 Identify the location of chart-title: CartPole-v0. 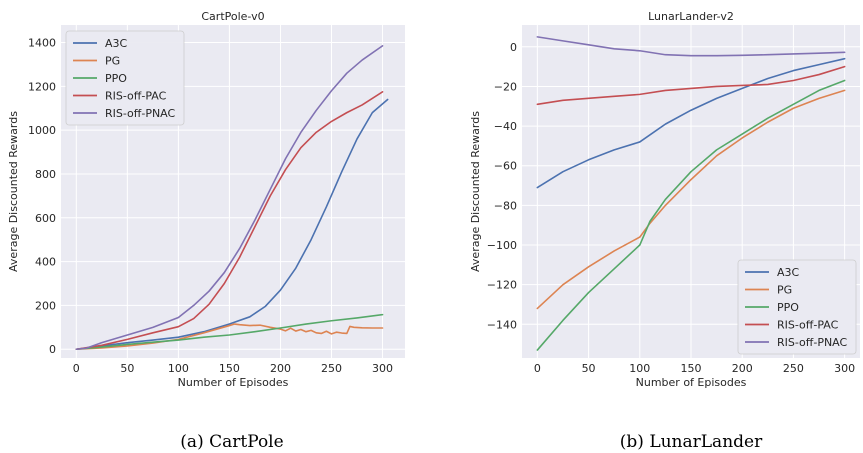
(232, 16).